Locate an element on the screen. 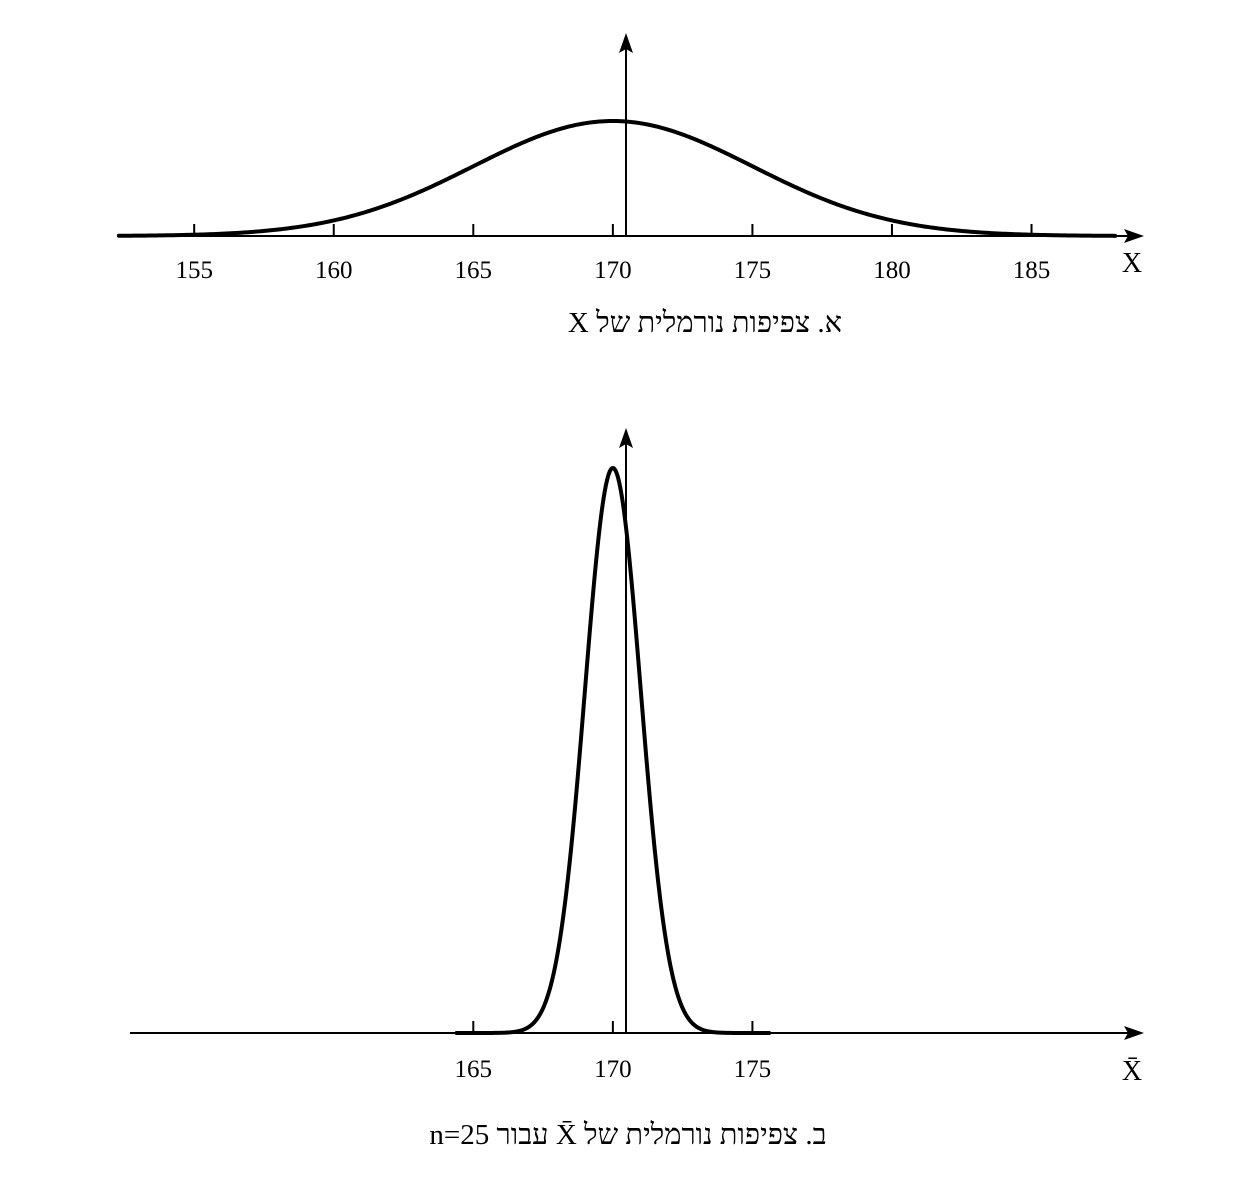  chart-a-x-axis-label: X is located at coordinates (1132, 263).